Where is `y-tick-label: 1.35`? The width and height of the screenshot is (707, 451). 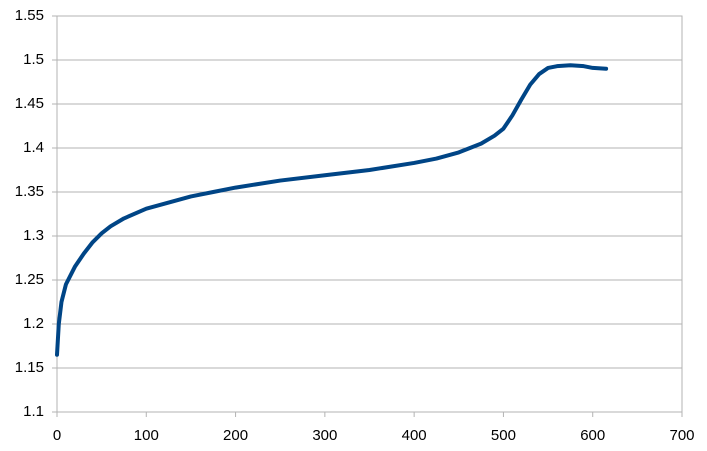
y-tick-label: 1.35 is located at coordinates (29, 191).